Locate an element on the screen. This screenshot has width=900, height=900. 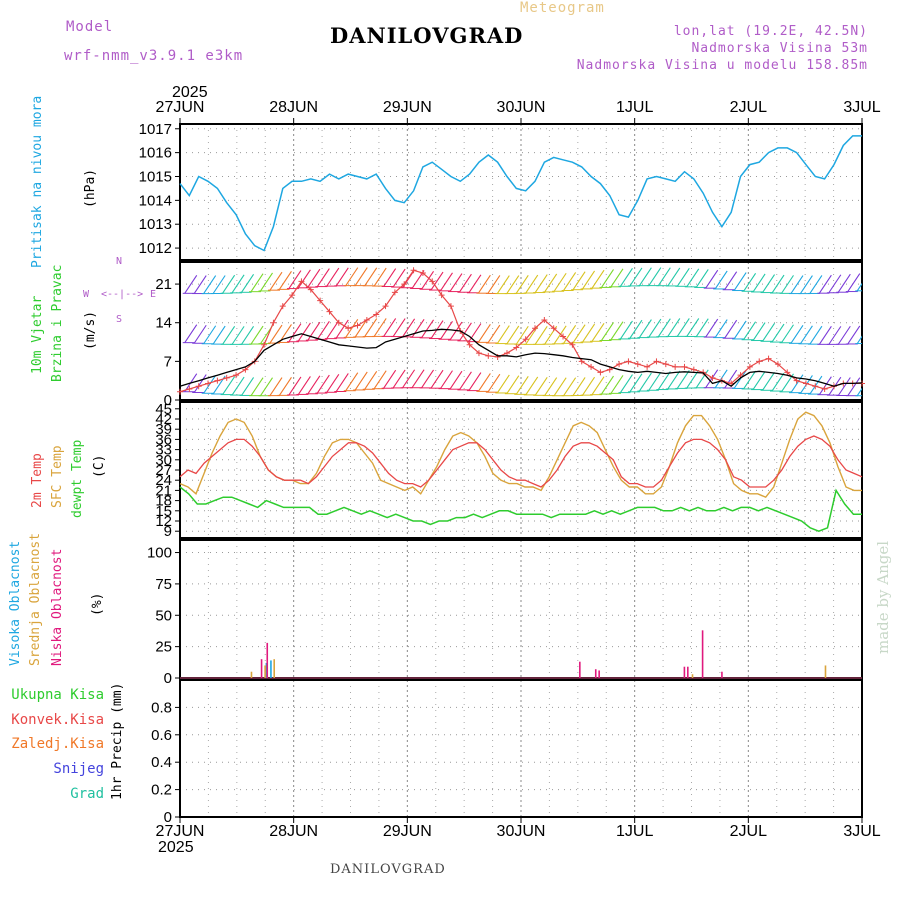
x-tick-label-bottom: 1JUL is located at coordinates (634, 831).